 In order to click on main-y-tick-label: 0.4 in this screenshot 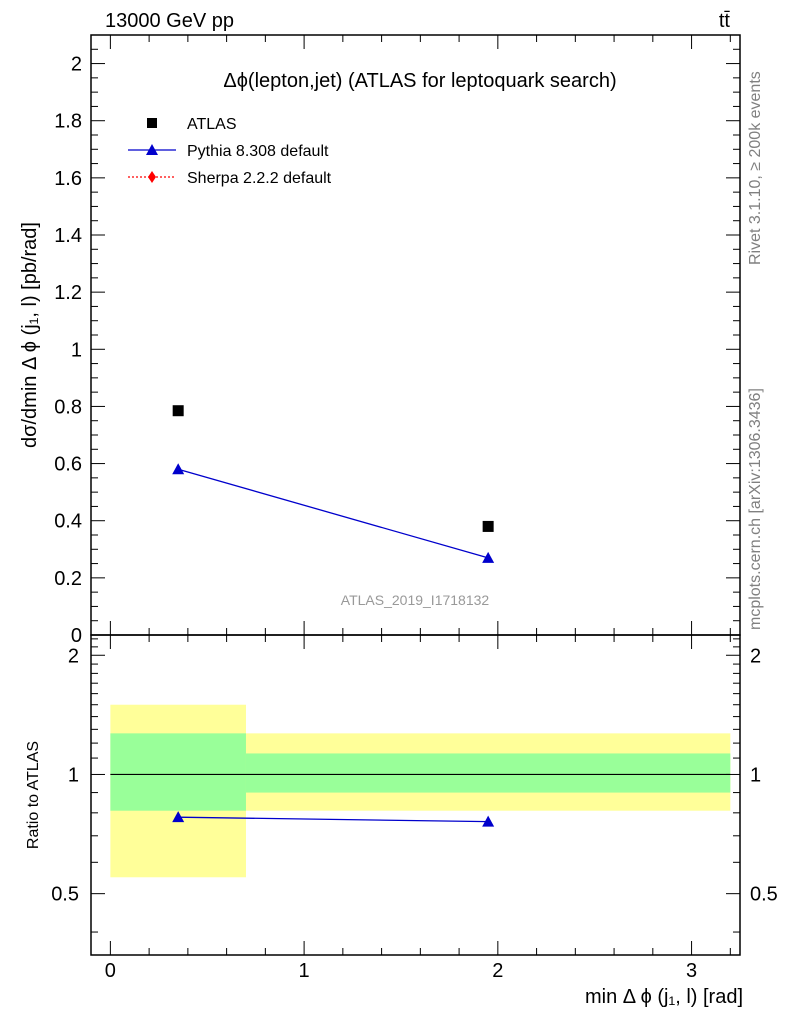, I will do `click(68, 522)`.